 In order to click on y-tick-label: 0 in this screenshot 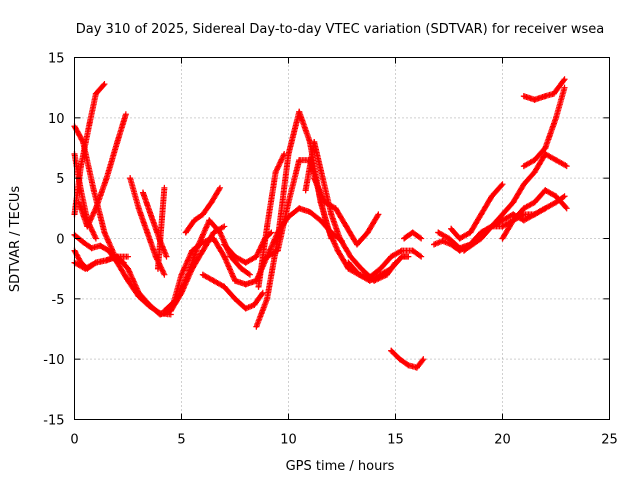, I will do `click(60, 240)`.